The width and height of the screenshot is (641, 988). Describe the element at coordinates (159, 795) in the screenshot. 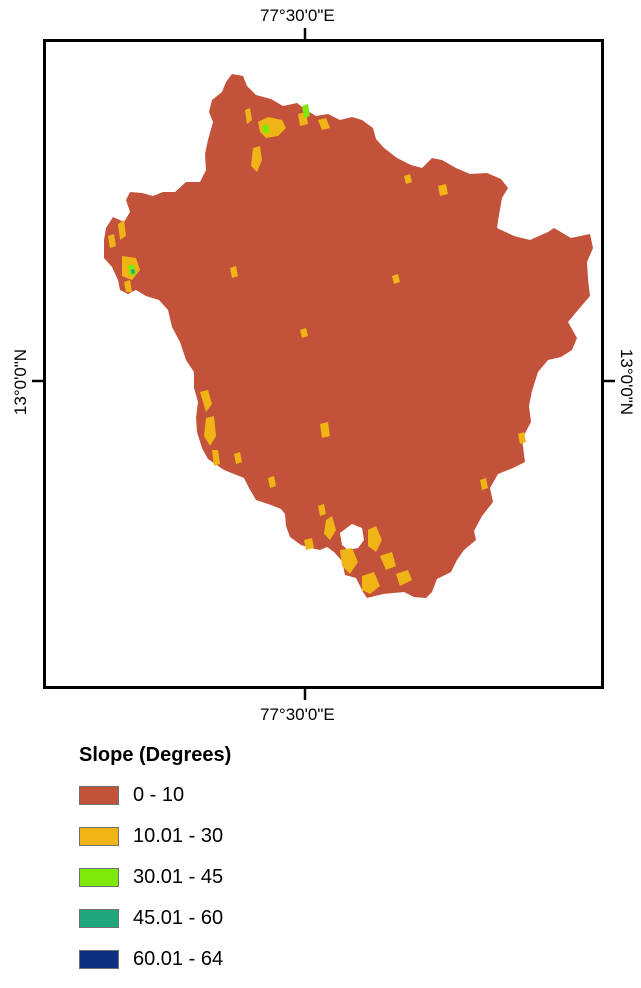

I see `legend-label: 0 - 10` at that location.